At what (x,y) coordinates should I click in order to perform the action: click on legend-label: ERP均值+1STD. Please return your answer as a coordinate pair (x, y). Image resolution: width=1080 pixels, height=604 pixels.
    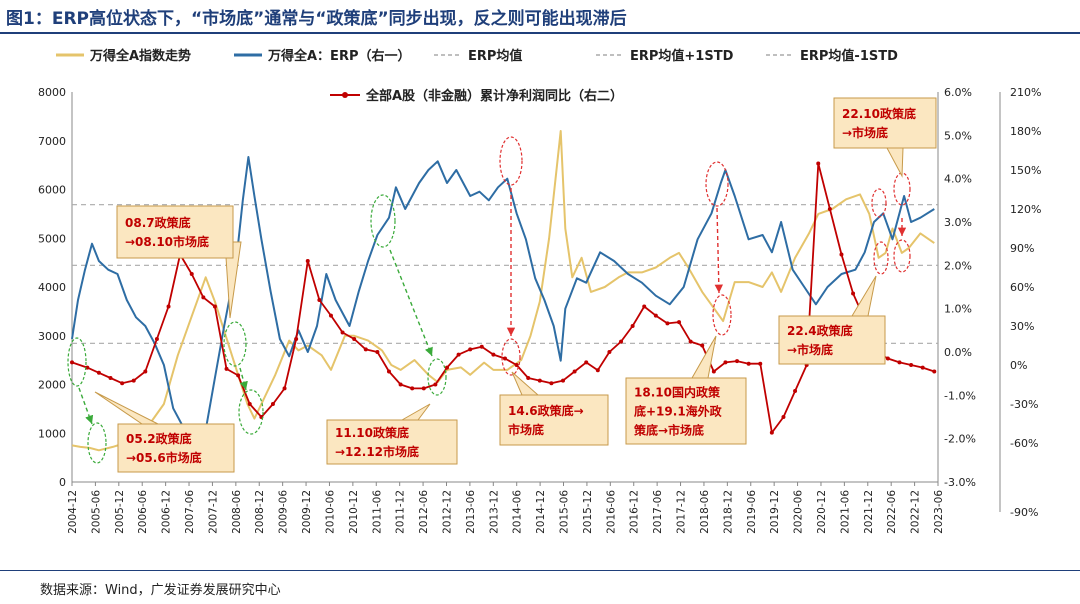
    Looking at the image, I should click on (682, 56).